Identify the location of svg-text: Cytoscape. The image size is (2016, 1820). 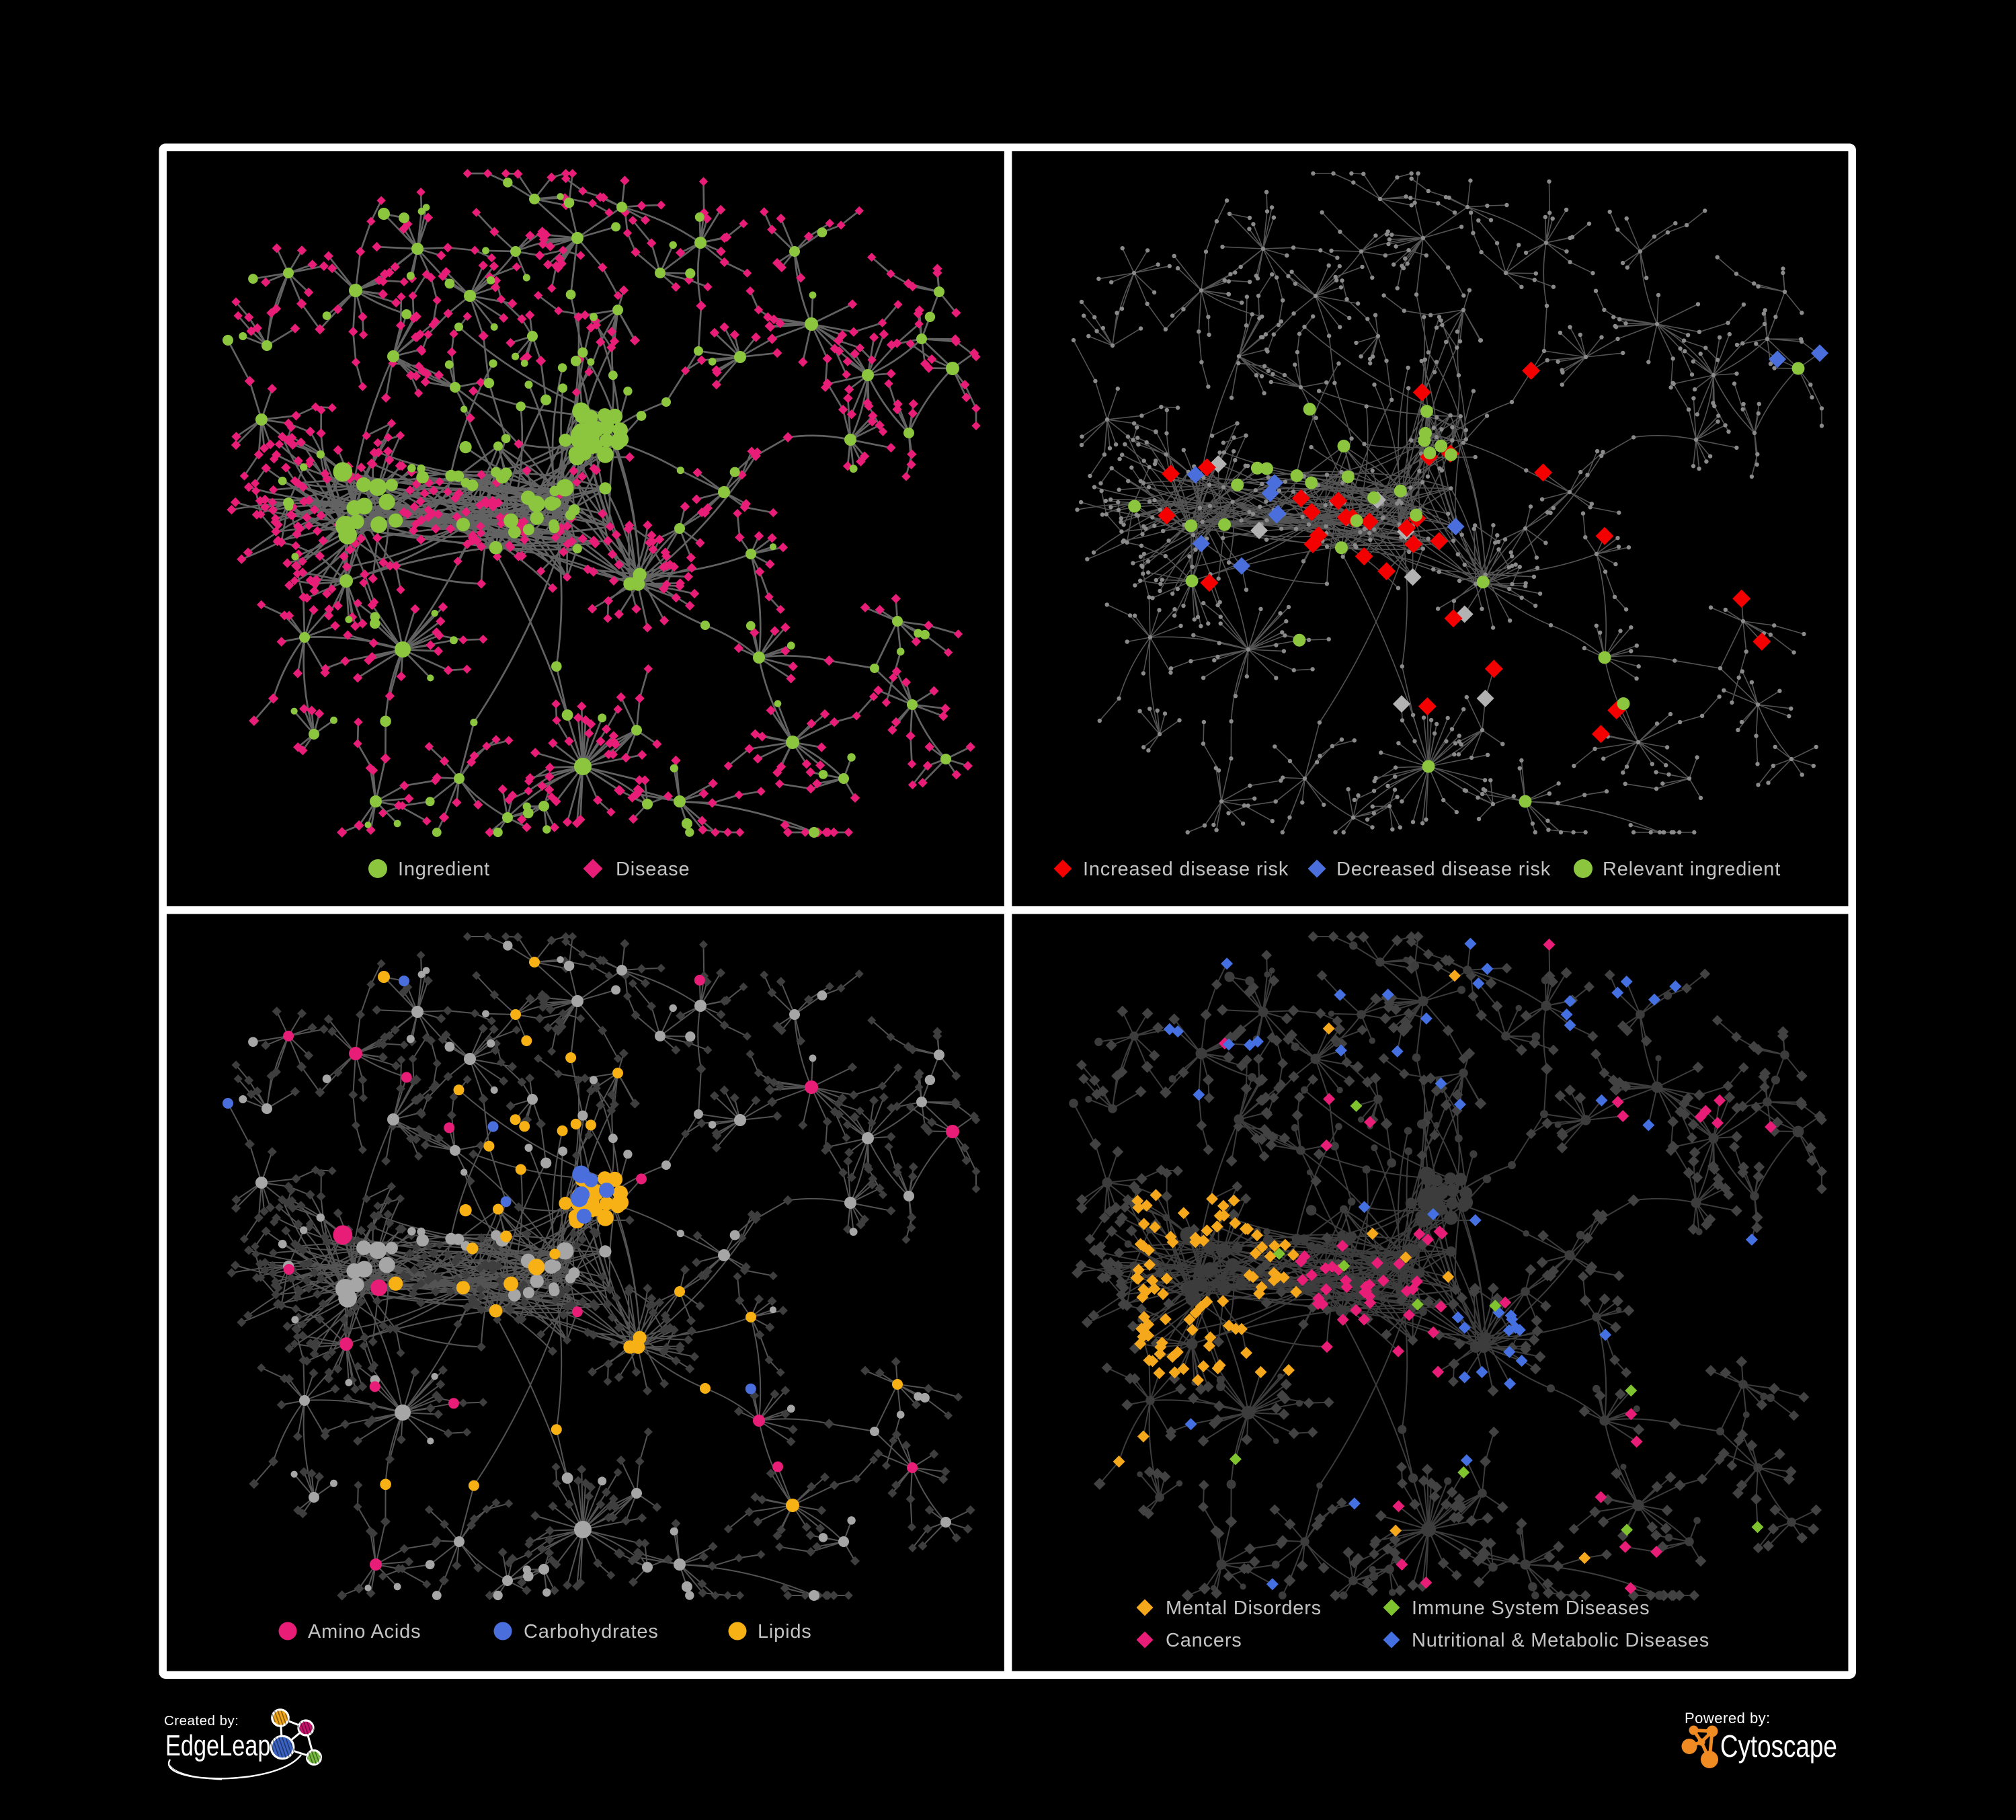
(1778, 1746).